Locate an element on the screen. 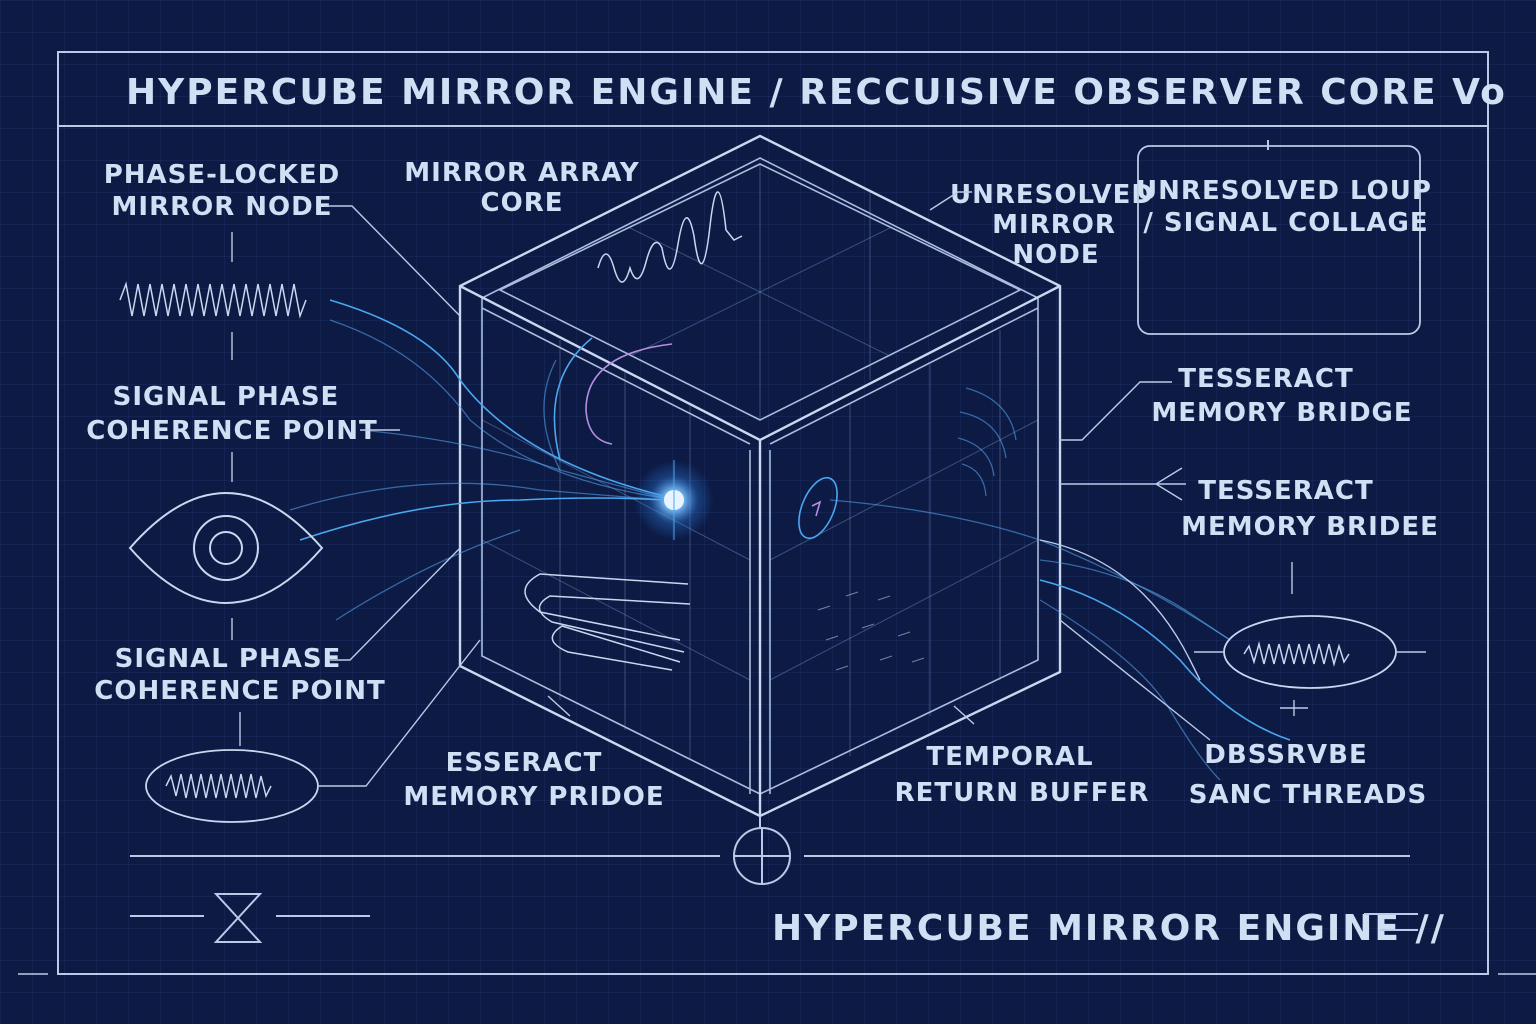 The image size is (1536, 1024). unresolved-loop-panel: UNRESOLVED LOUP / SIGNAL COLLAGE is located at coordinates (1284, 237).